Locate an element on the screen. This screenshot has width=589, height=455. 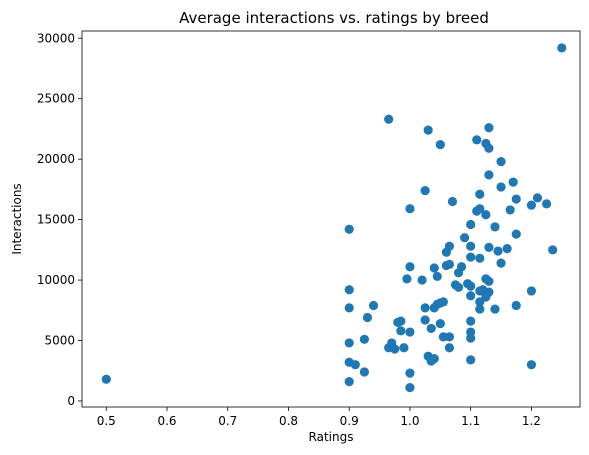
x-axis: 0.5 0.6 0.7 0.8 0.9 1.0 1.1 1.2 is located at coordinates (319, 417).